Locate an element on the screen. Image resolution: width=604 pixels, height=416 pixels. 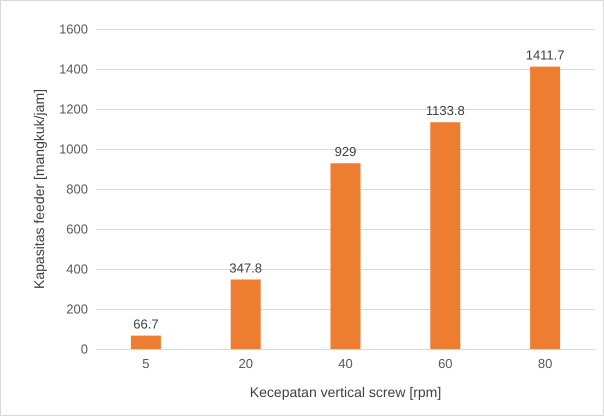
x-tick-label: 5 is located at coordinates (146, 363).